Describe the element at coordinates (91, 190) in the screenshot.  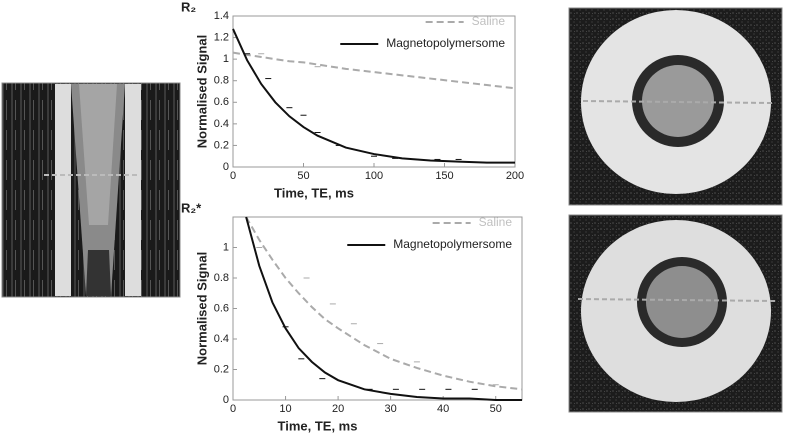
I see `left-image` at that location.